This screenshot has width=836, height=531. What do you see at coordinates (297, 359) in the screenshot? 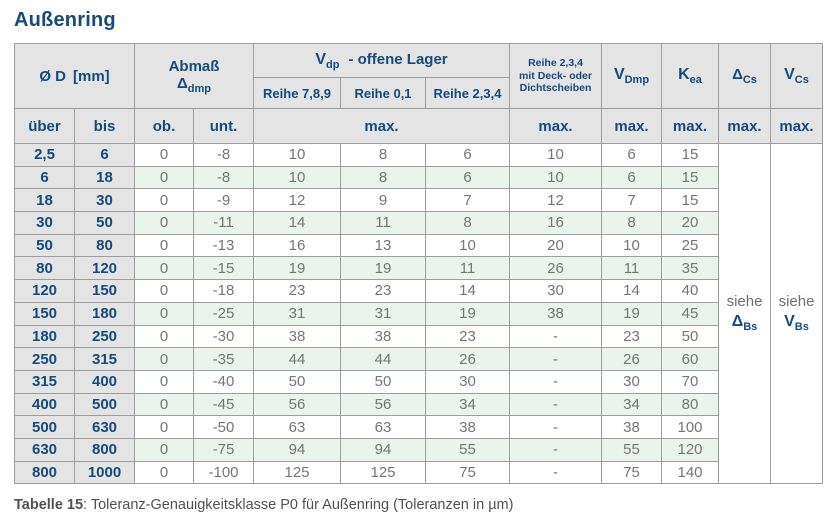
I see `value-cell: 44` at bounding box center [297, 359].